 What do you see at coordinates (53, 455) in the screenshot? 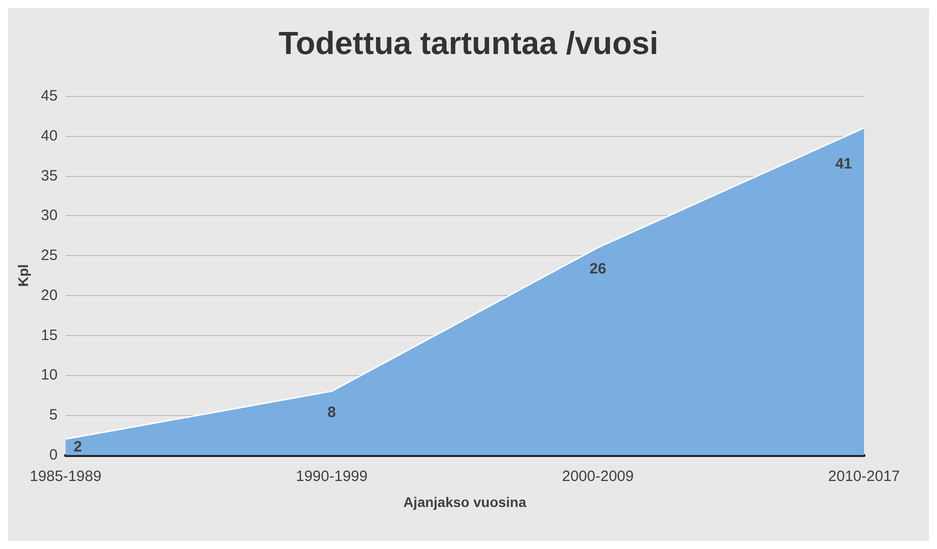
I see `y-tick-label: 0` at bounding box center [53, 455].